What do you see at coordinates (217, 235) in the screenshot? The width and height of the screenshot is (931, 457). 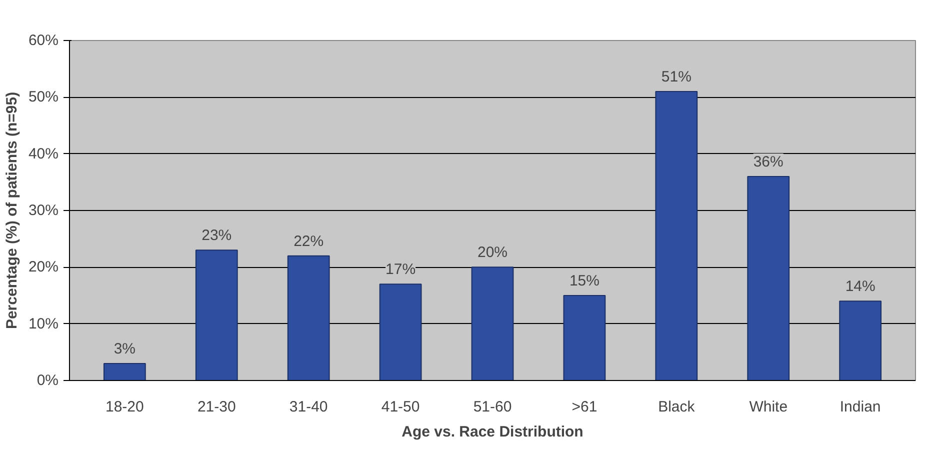 I see `data-label: 23%` at bounding box center [217, 235].